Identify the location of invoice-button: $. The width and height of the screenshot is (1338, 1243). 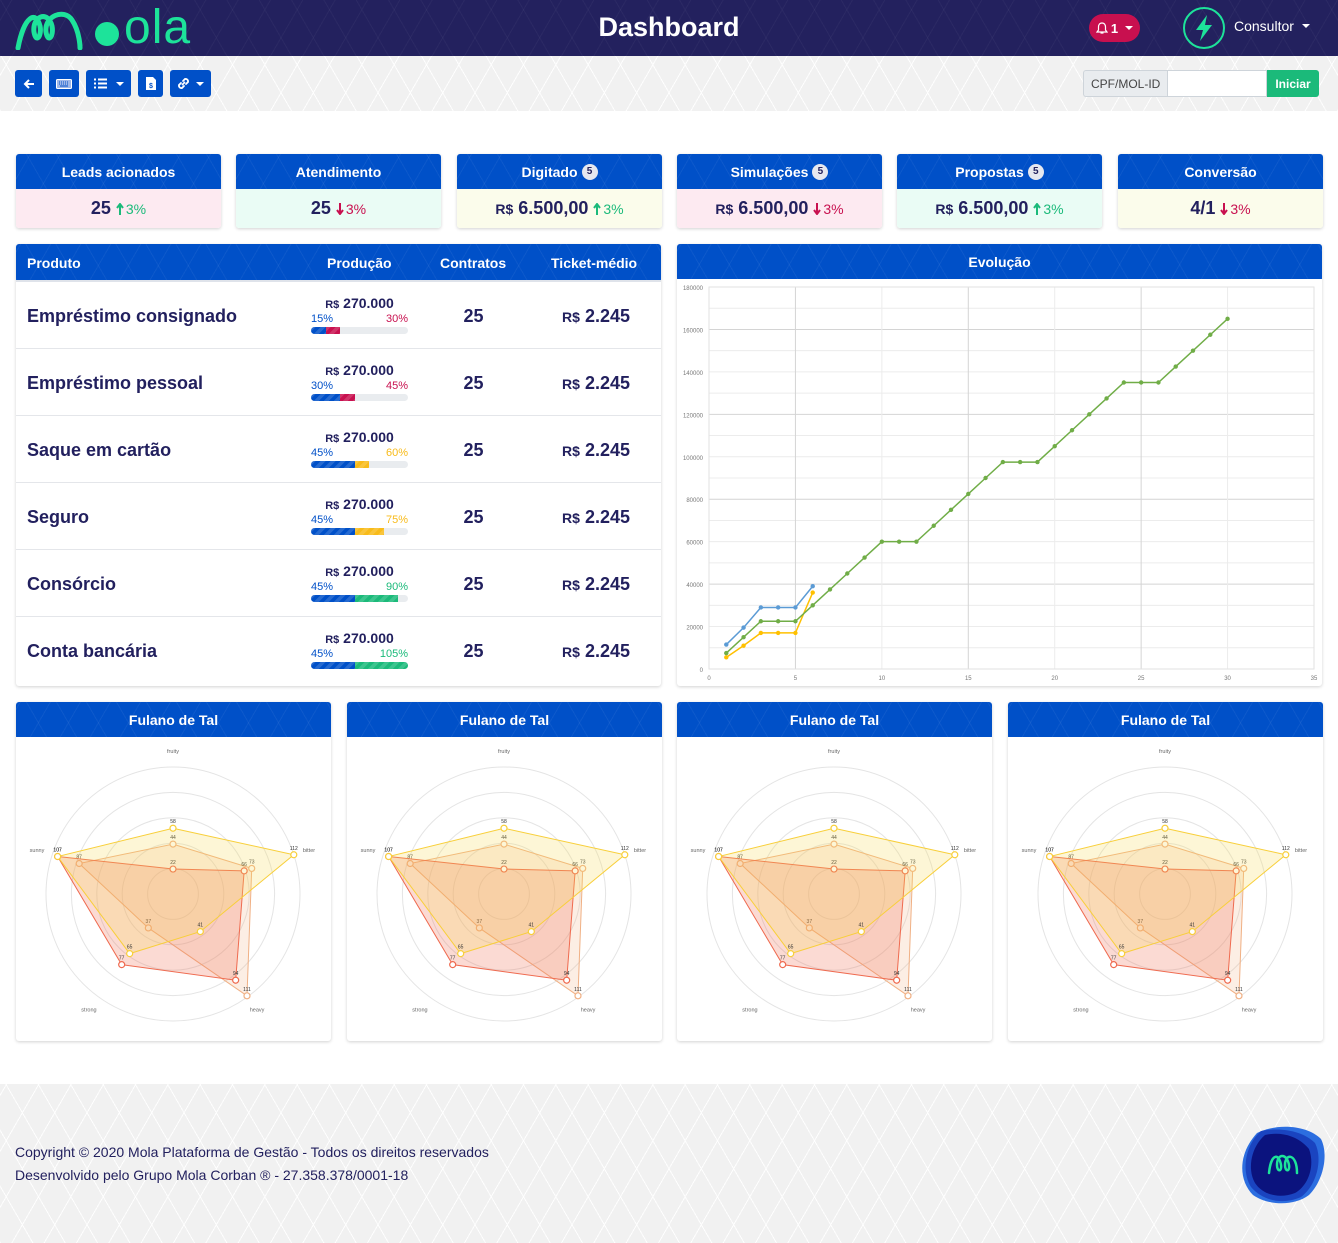
(150, 83).